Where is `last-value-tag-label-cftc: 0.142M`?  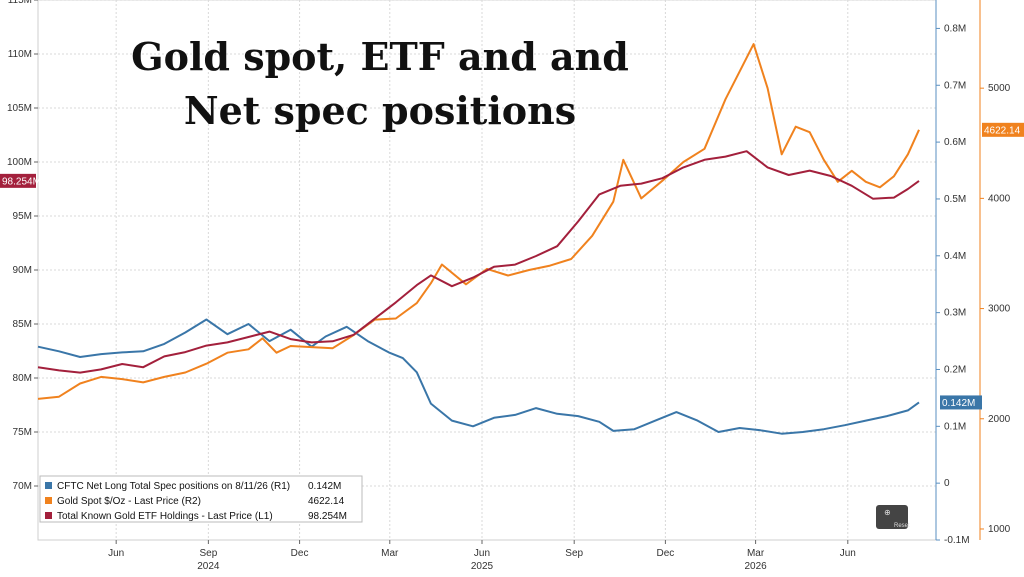
last-value-tag-label-cftc: 0.142M is located at coordinates (958, 403).